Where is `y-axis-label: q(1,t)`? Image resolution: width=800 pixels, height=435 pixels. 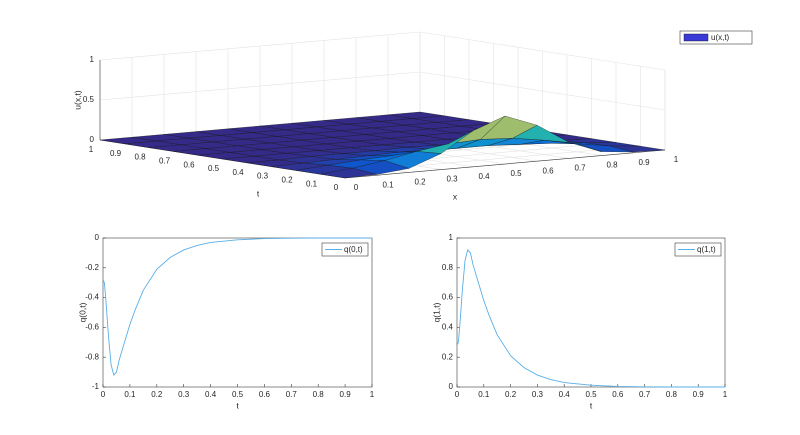 y-axis-label: q(1,t) is located at coordinates (436, 312).